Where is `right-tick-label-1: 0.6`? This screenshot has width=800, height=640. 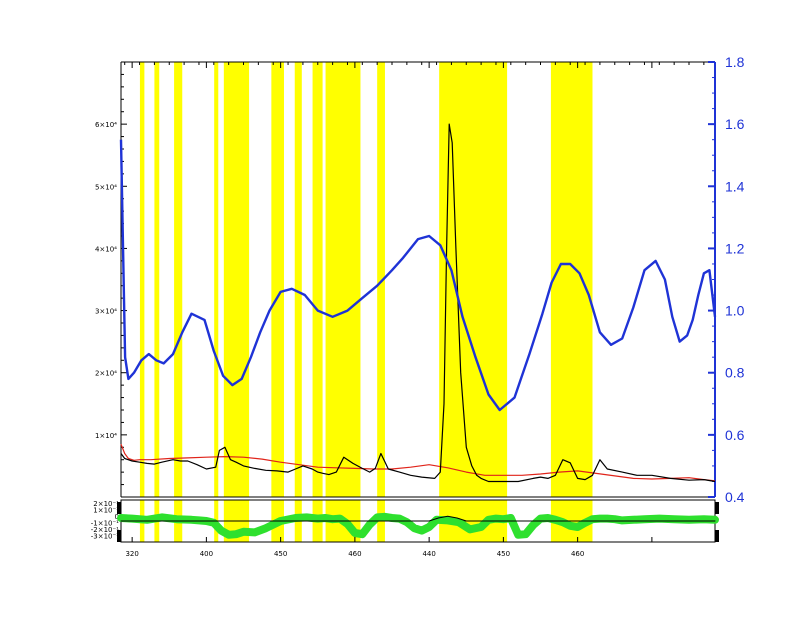 right-tick-label-1: 0.6 is located at coordinates (735, 435).